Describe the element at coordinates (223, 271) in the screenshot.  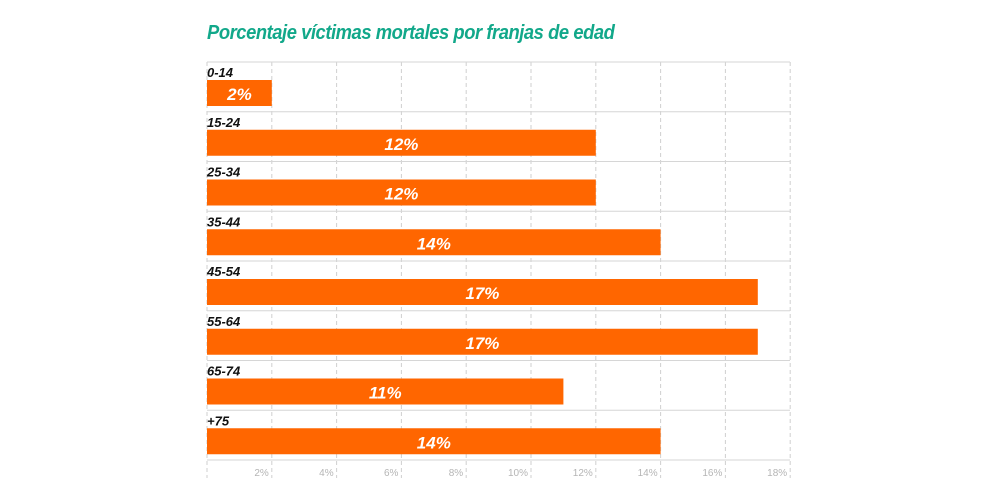
I see `category-label: 45-54` at that location.